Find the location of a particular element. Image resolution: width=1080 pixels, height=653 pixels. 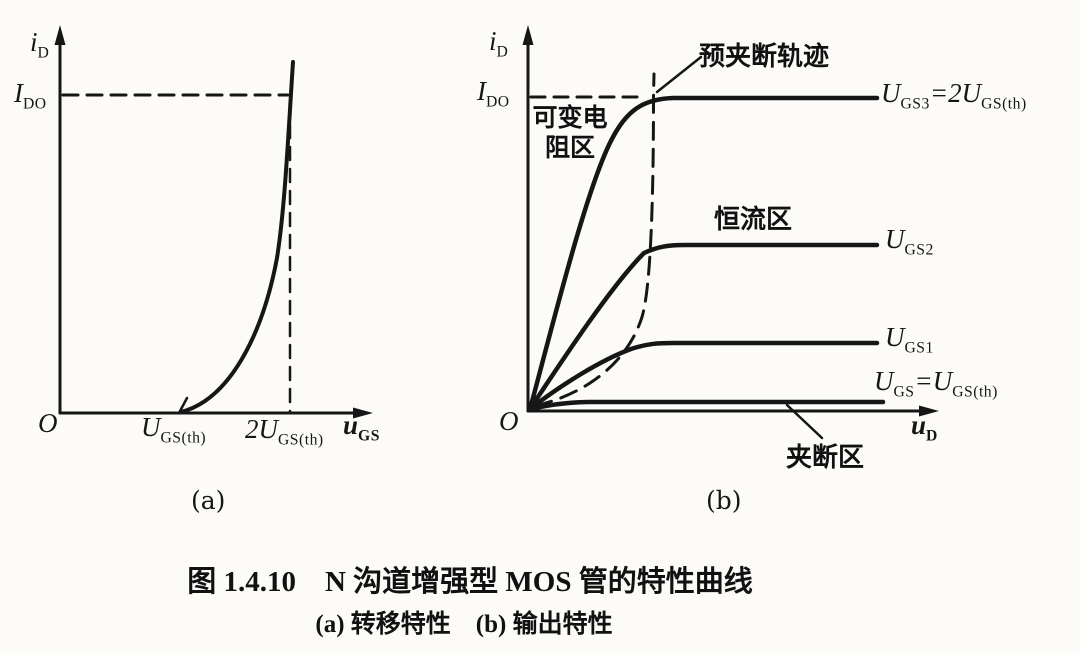

region-label-constant-current: 恒流区 is located at coordinates (753, 219).